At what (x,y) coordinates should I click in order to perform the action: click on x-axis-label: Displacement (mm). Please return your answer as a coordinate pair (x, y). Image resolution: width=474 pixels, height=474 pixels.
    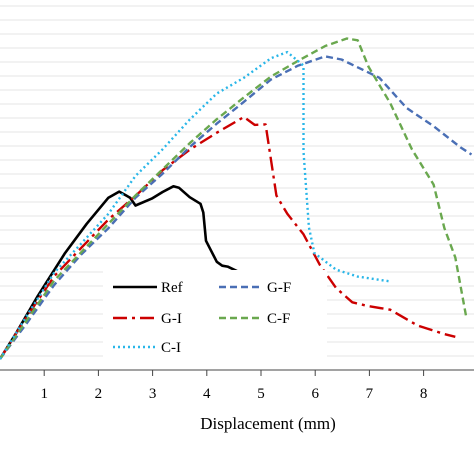
    Looking at the image, I should click on (268, 423).